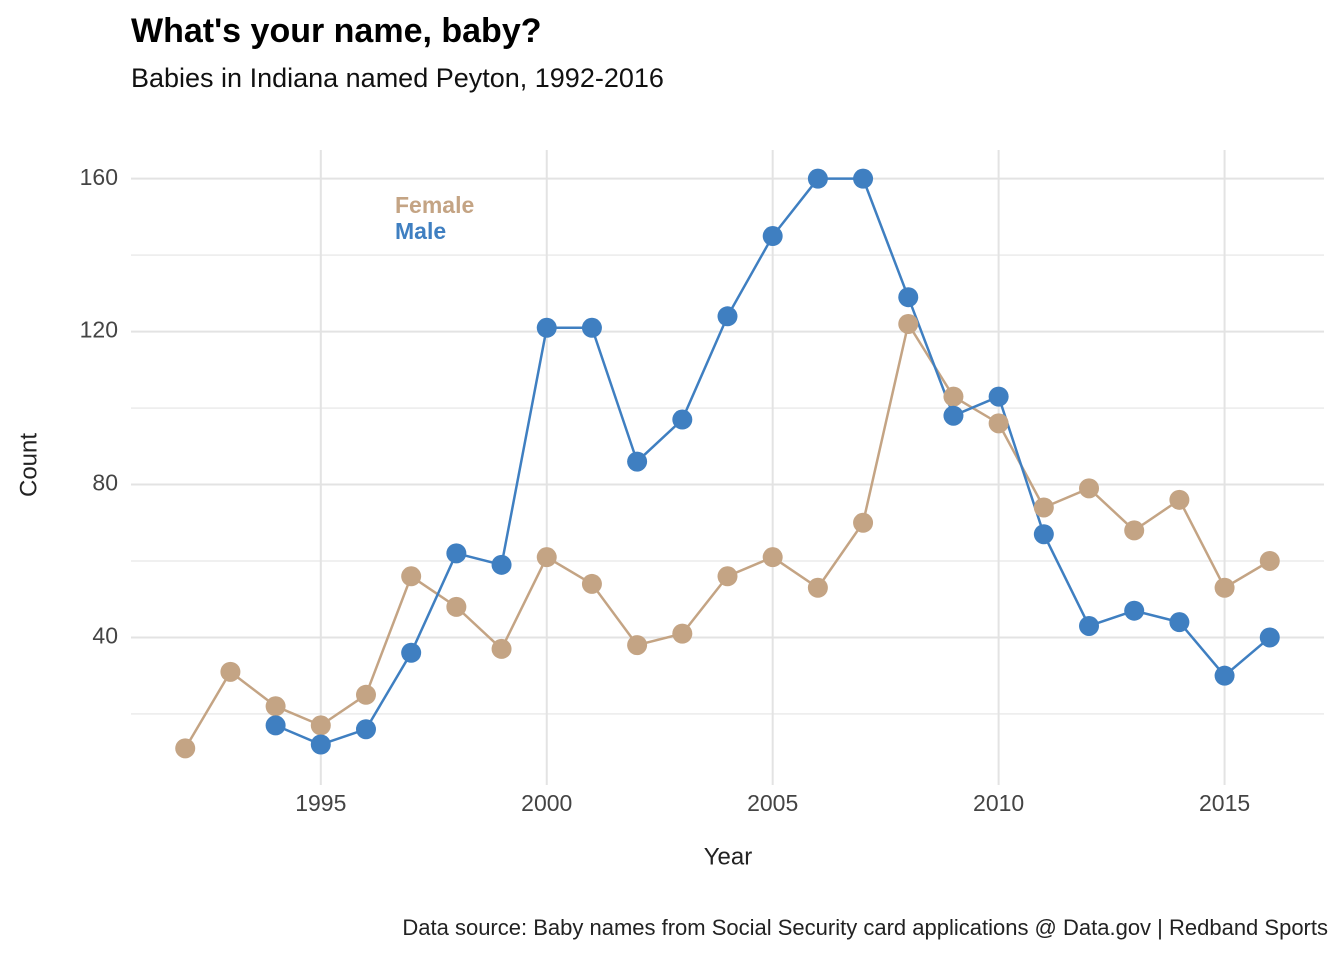 The image size is (1344, 965). Describe the element at coordinates (728, 856) in the screenshot. I see `x-axis-title: Year` at that location.